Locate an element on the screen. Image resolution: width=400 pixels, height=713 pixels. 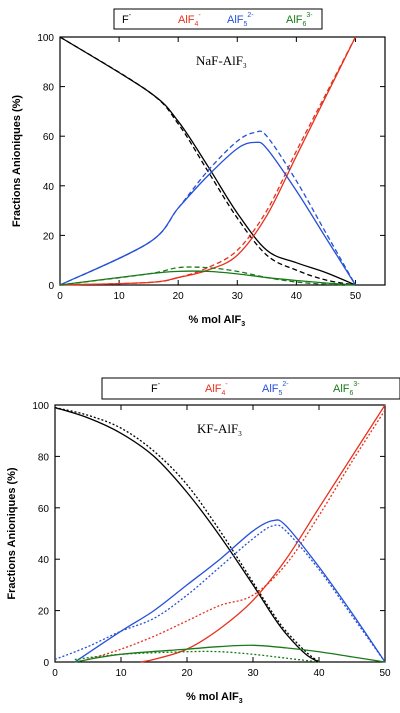
series-AlF63--dotted is located at coordinates (197, 656).